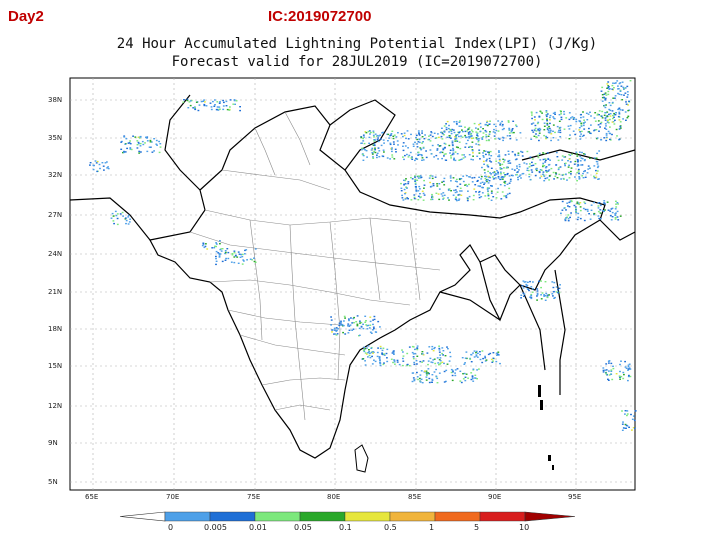 The width and height of the screenshot is (720, 540). I want to click on colorbar-label: 1, so click(431, 527).